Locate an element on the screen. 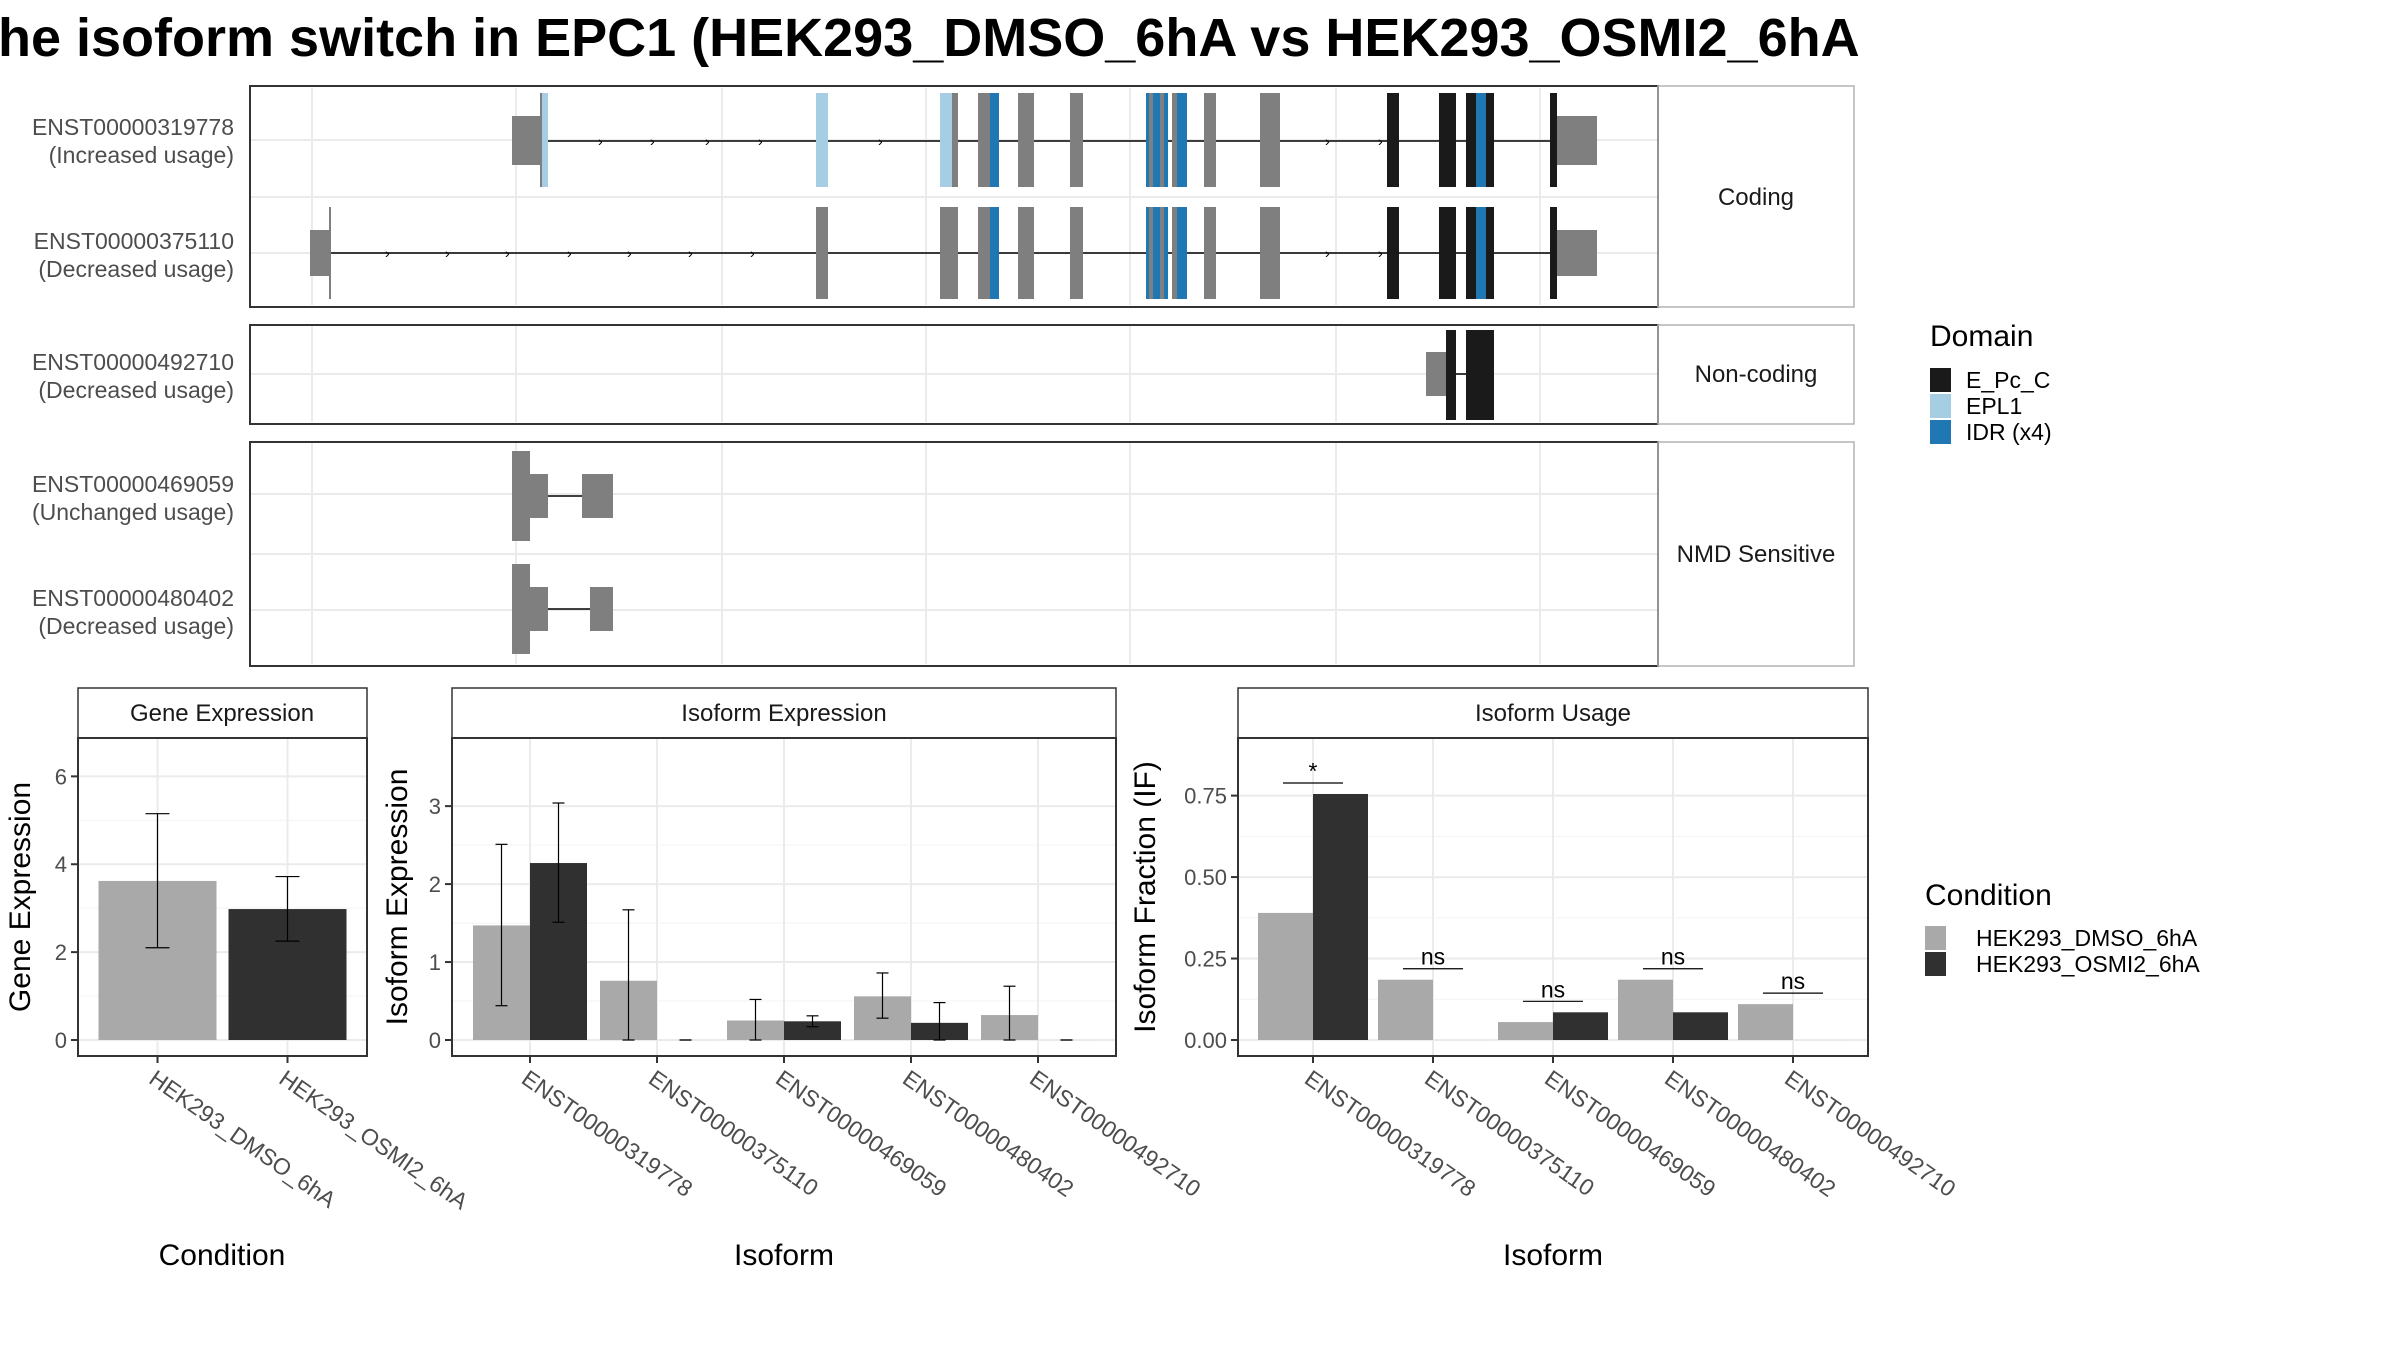 The width and height of the screenshot is (2400, 1350). y-axis-ticks: 0 1 2 3 is located at coordinates (440, 923).